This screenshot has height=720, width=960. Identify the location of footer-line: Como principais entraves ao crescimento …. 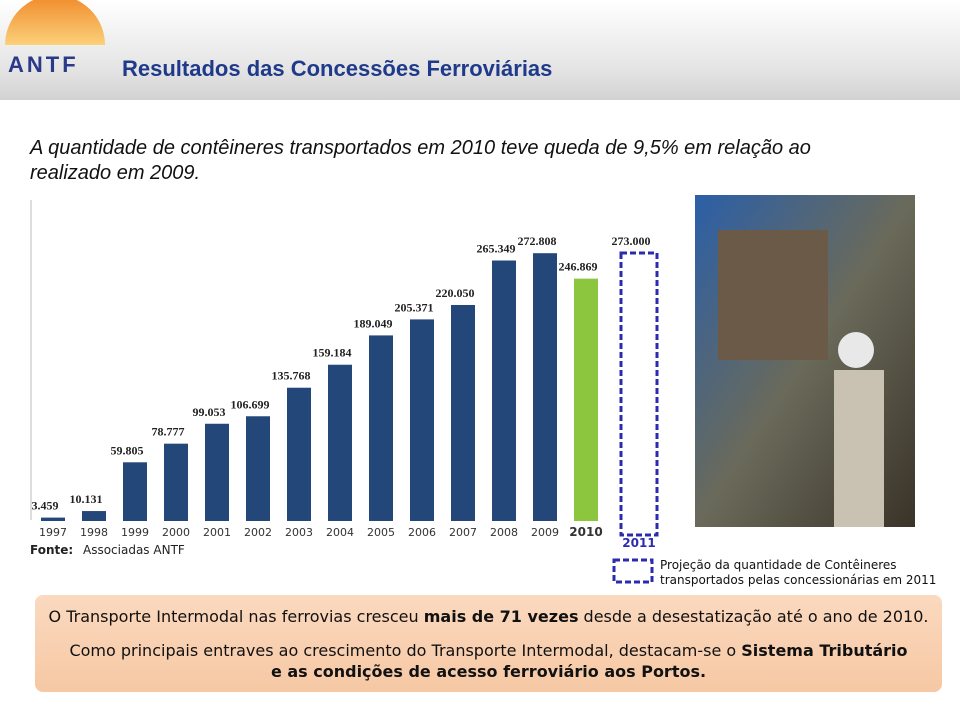
(488, 661).